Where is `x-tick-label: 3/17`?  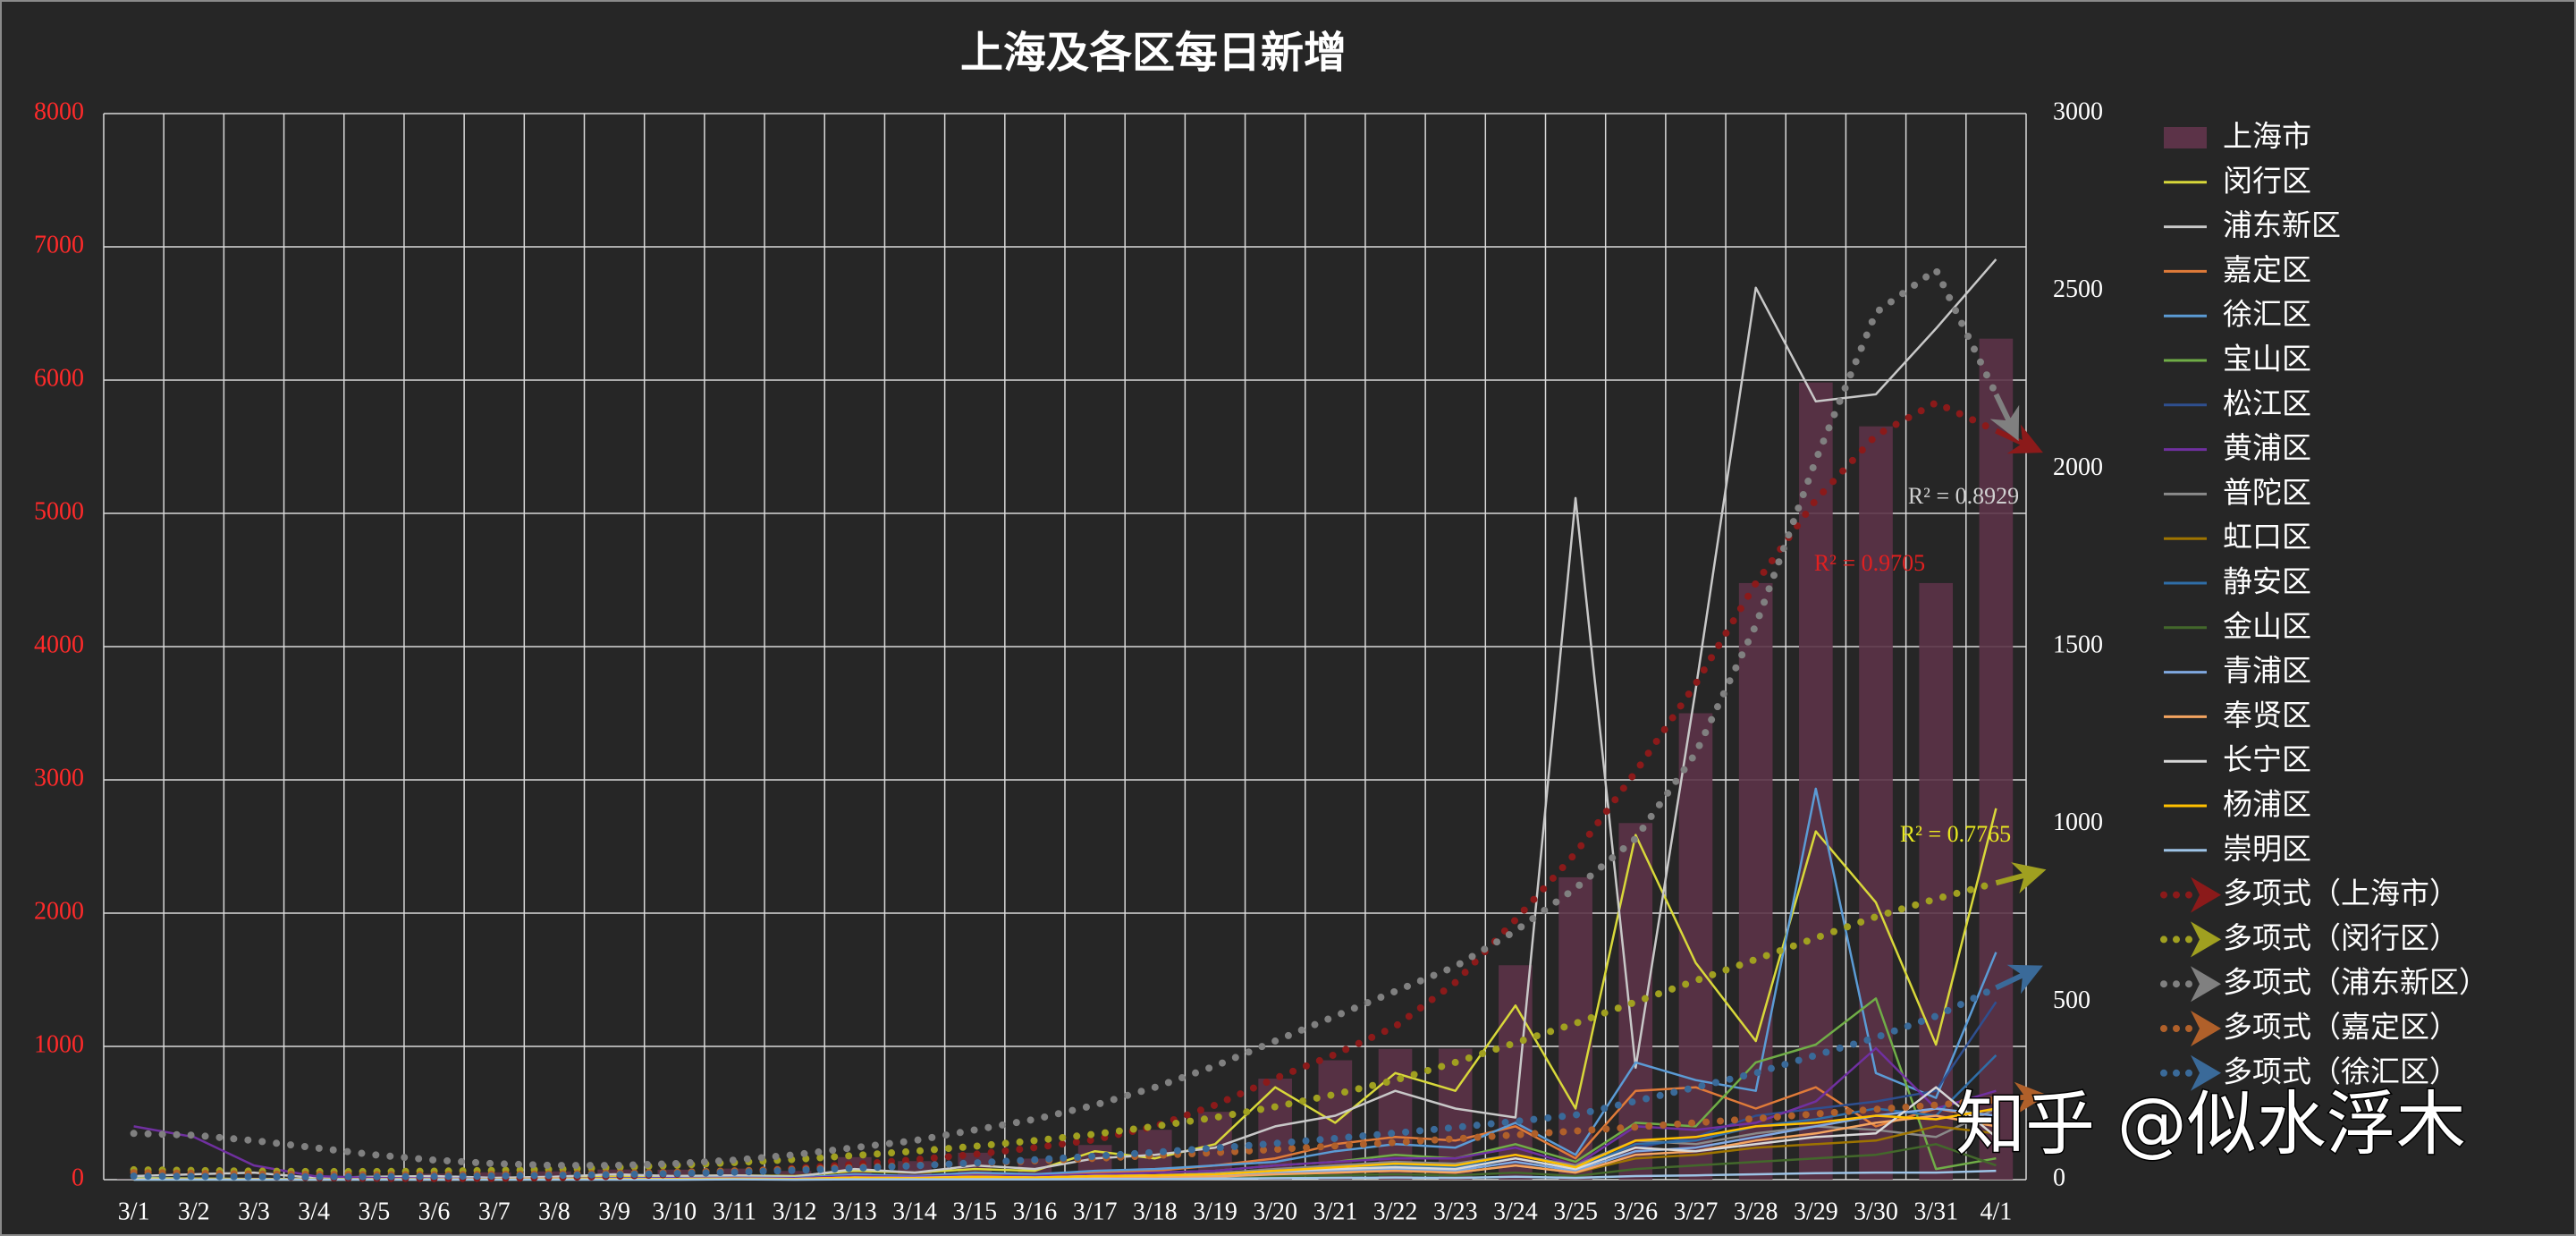 x-tick-label: 3/17 is located at coordinates (1095, 1212).